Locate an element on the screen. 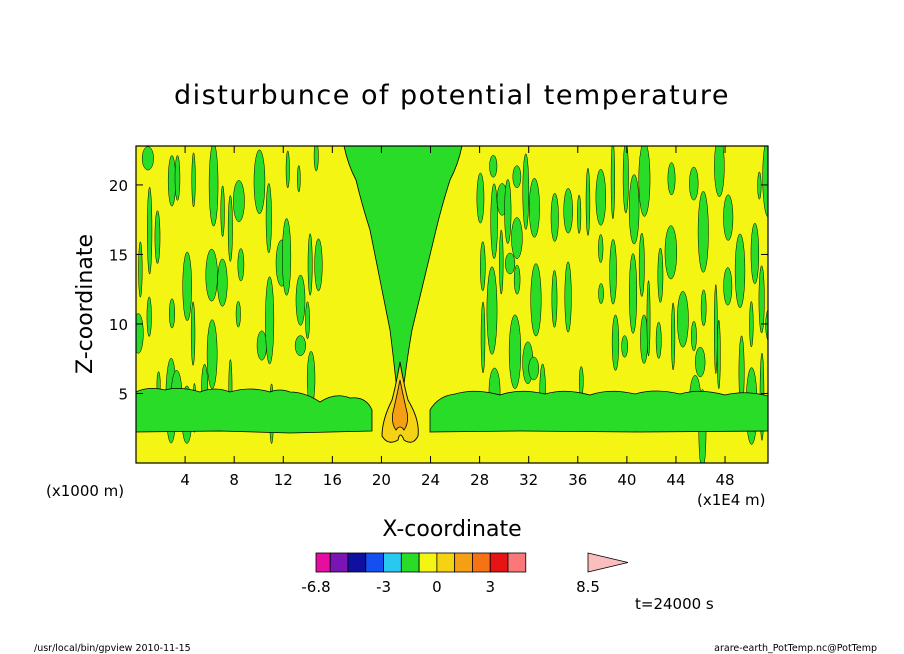 This screenshot has height=654, width=904. x-unit-label: (x1E4 m) is located at coordinates (731, 500).